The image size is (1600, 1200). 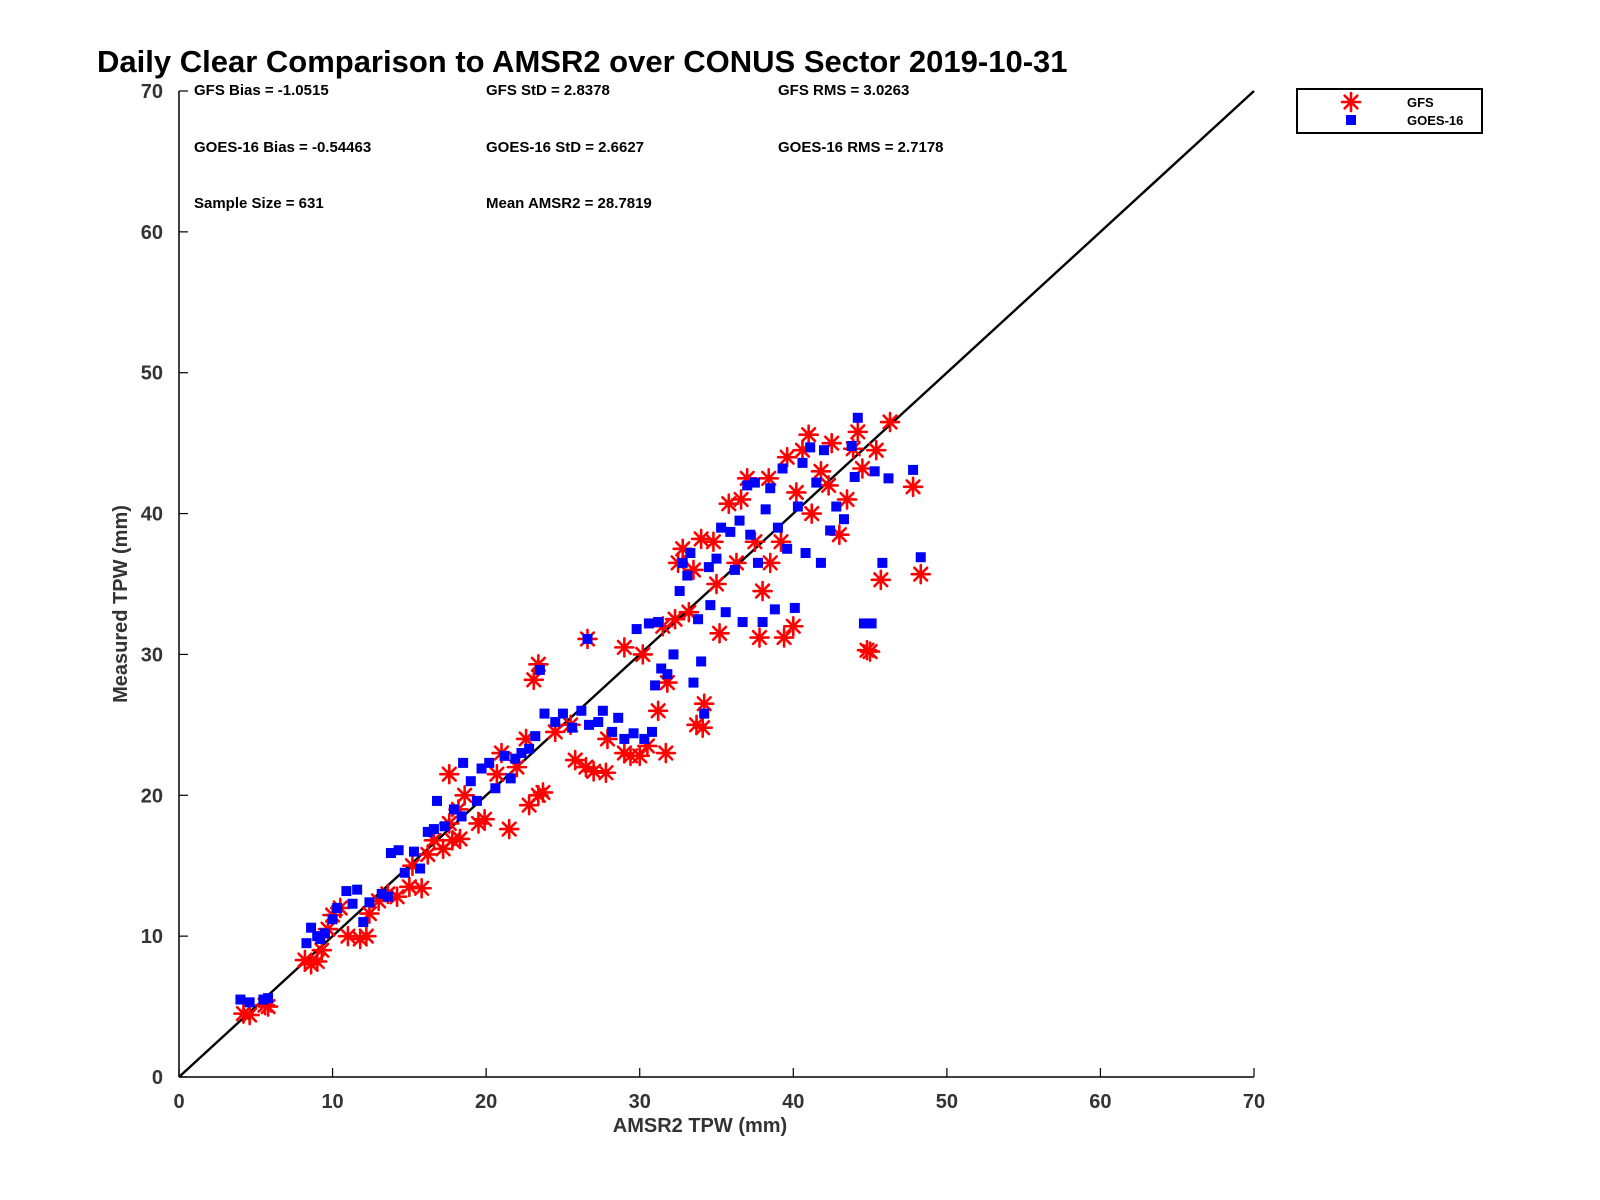 What do you see at coordinates (1435, 120) in the screenshot?
I see `legend-goes-label: GOES-16` at bounding box center [1435, 120].